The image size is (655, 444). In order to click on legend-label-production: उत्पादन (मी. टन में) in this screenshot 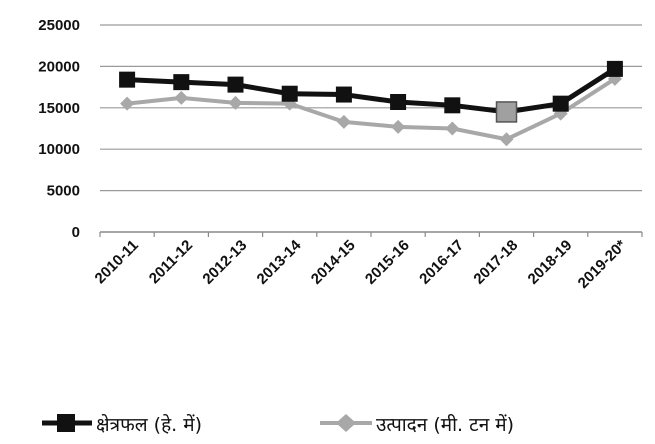, I will do `click(445, 424)`.